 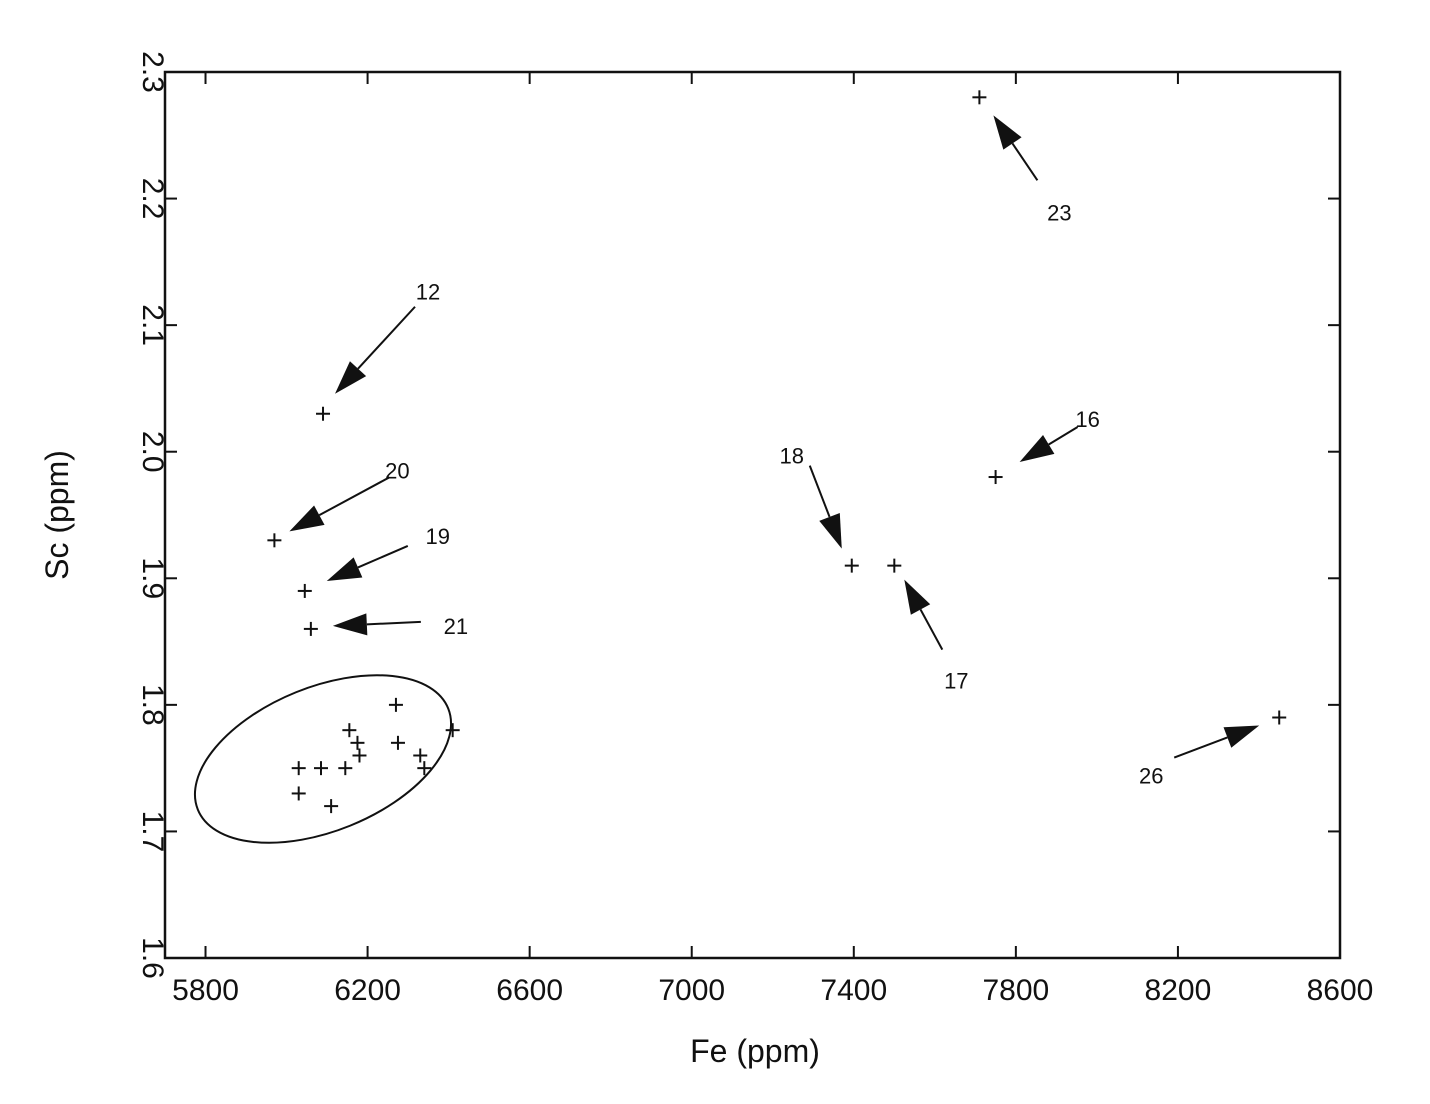 I want to click on y-tick-label: 1.7, so click(x=152, y=832).